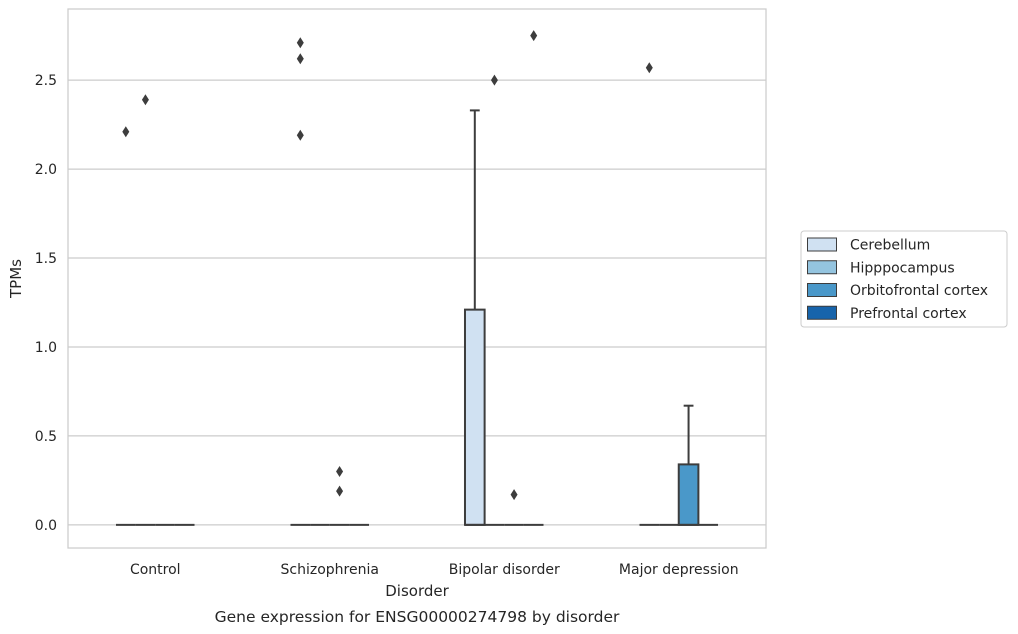  I want to click on legend-label: Hipppocampus, so click(902, 268).